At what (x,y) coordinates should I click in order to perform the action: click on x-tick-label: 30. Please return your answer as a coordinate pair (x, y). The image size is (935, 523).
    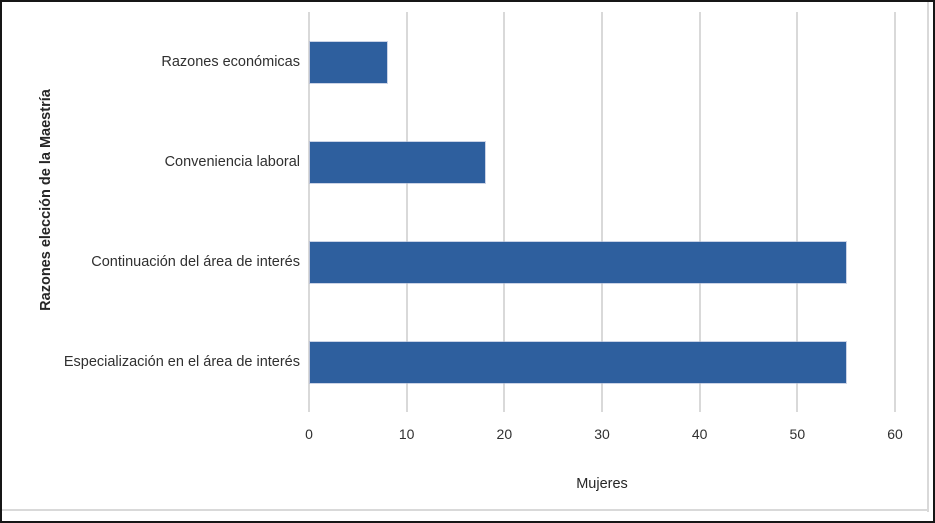
    Looking at the image, I should click on (602, 434).